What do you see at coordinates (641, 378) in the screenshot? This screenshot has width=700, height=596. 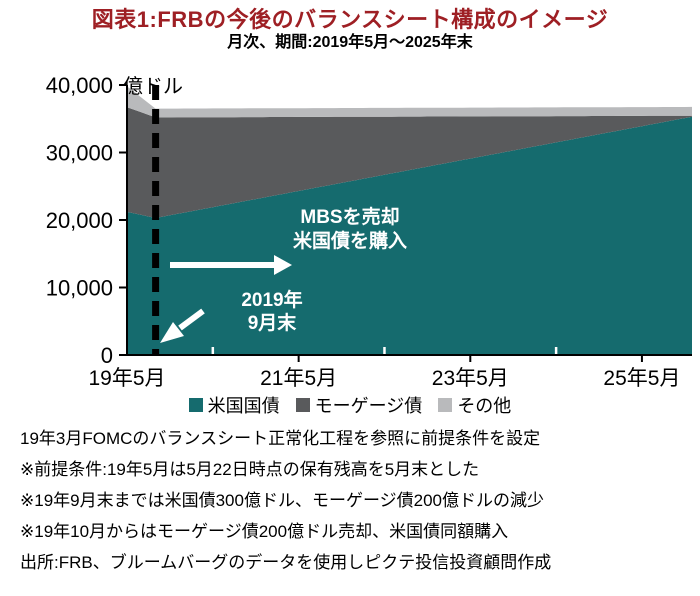 I see `x-tick-label: 25年5月` at bounding box center [641, 378].